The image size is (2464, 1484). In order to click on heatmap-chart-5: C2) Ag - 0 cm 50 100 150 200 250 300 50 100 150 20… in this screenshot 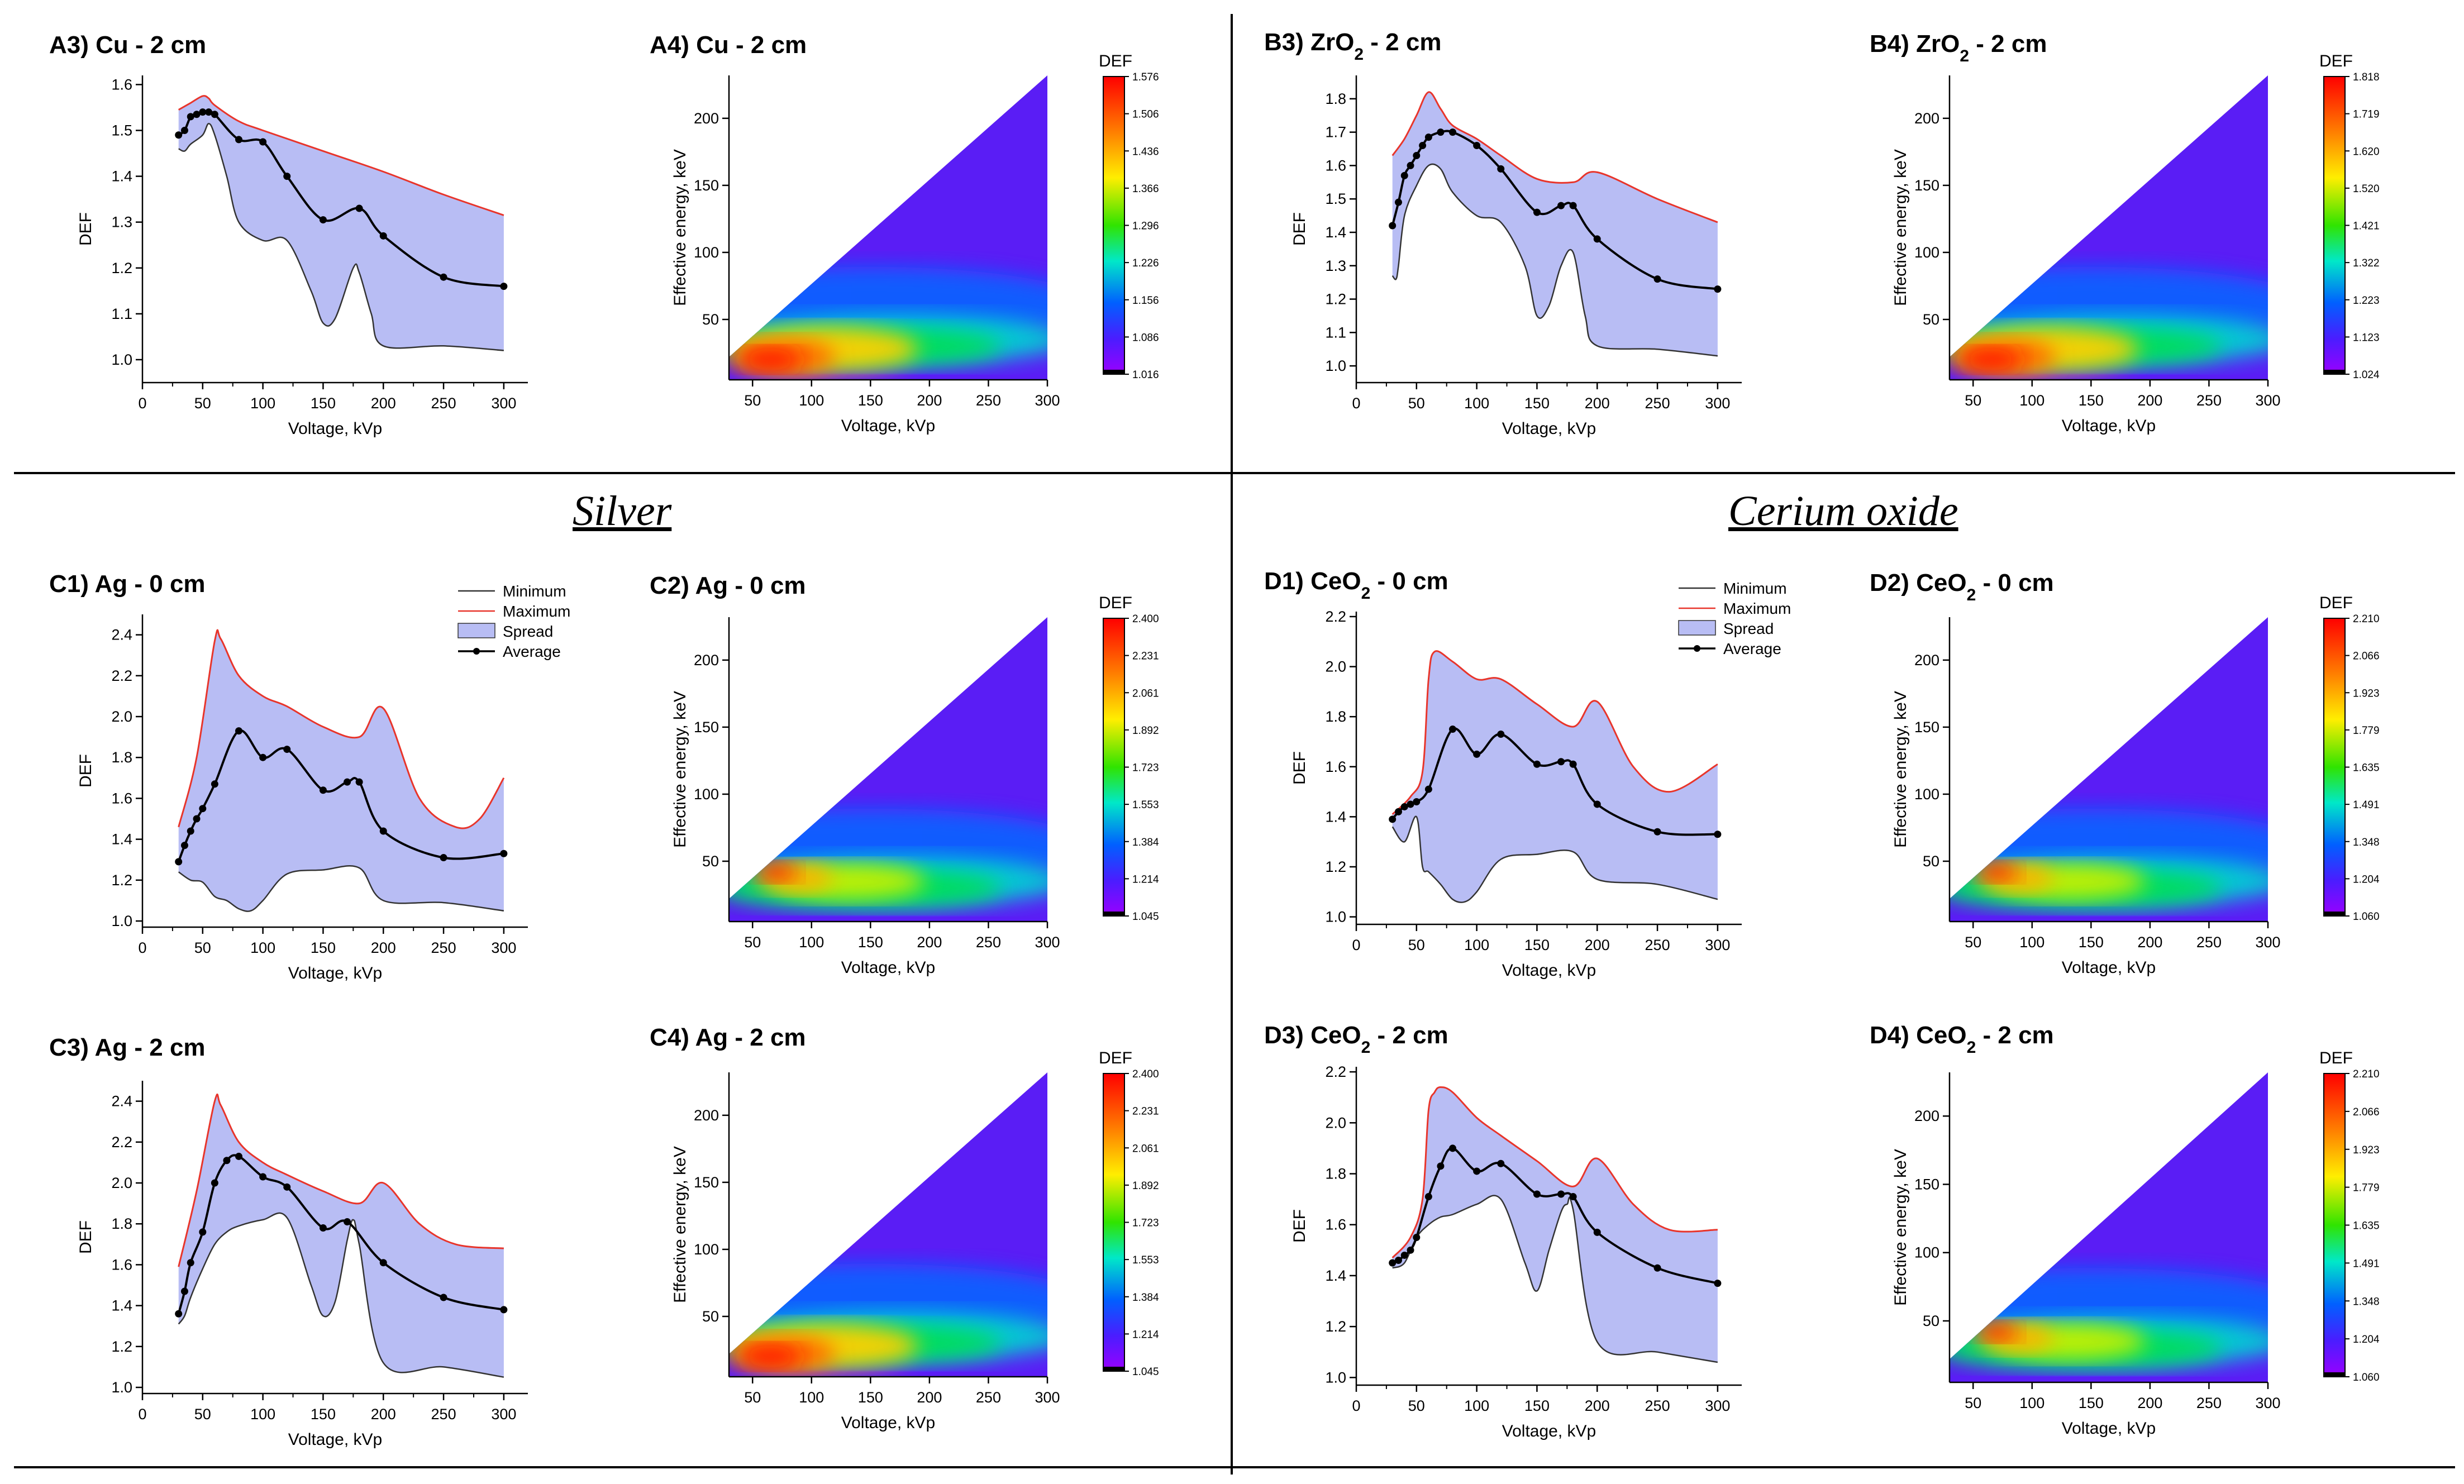, I will do `click(904, 774)`.